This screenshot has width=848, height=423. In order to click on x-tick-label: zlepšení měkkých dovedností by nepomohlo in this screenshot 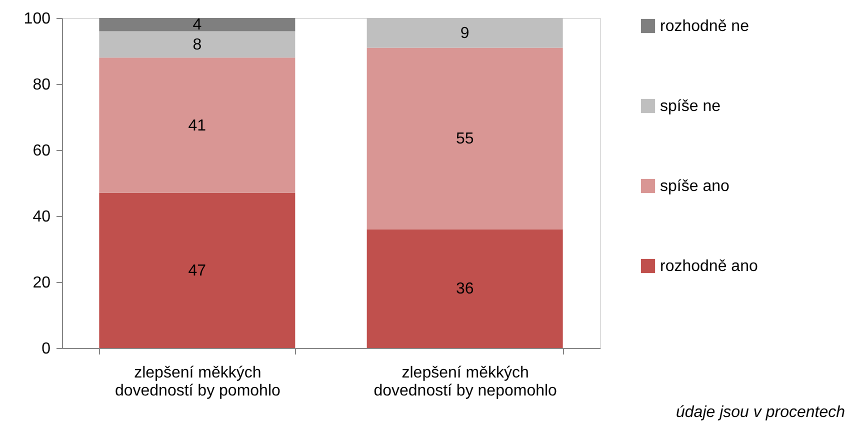, I will do `click(466, 382)`.